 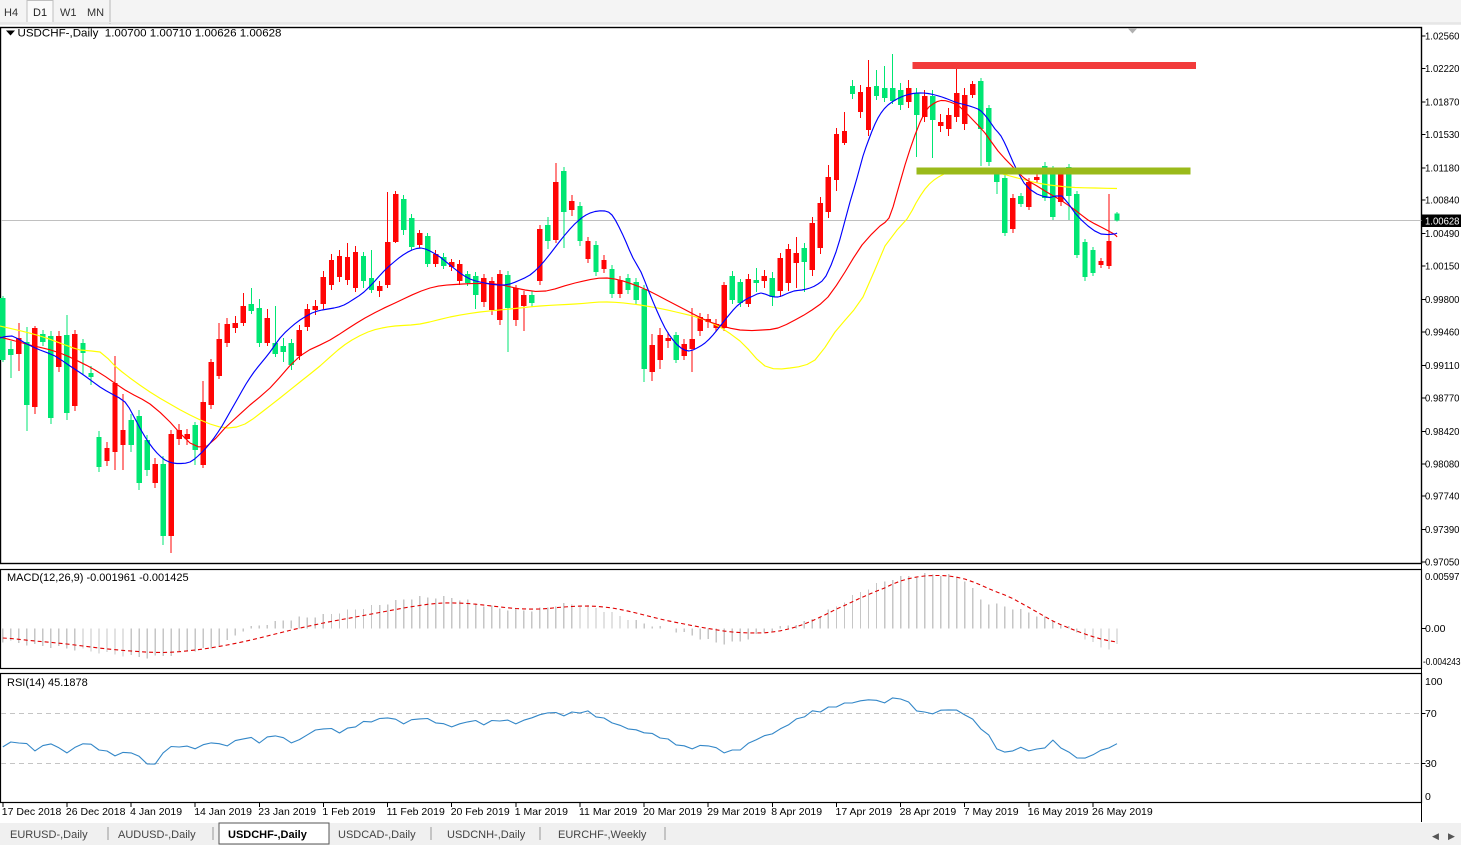 I want to click on svg-text: 100, so click(x=1434, y=682).